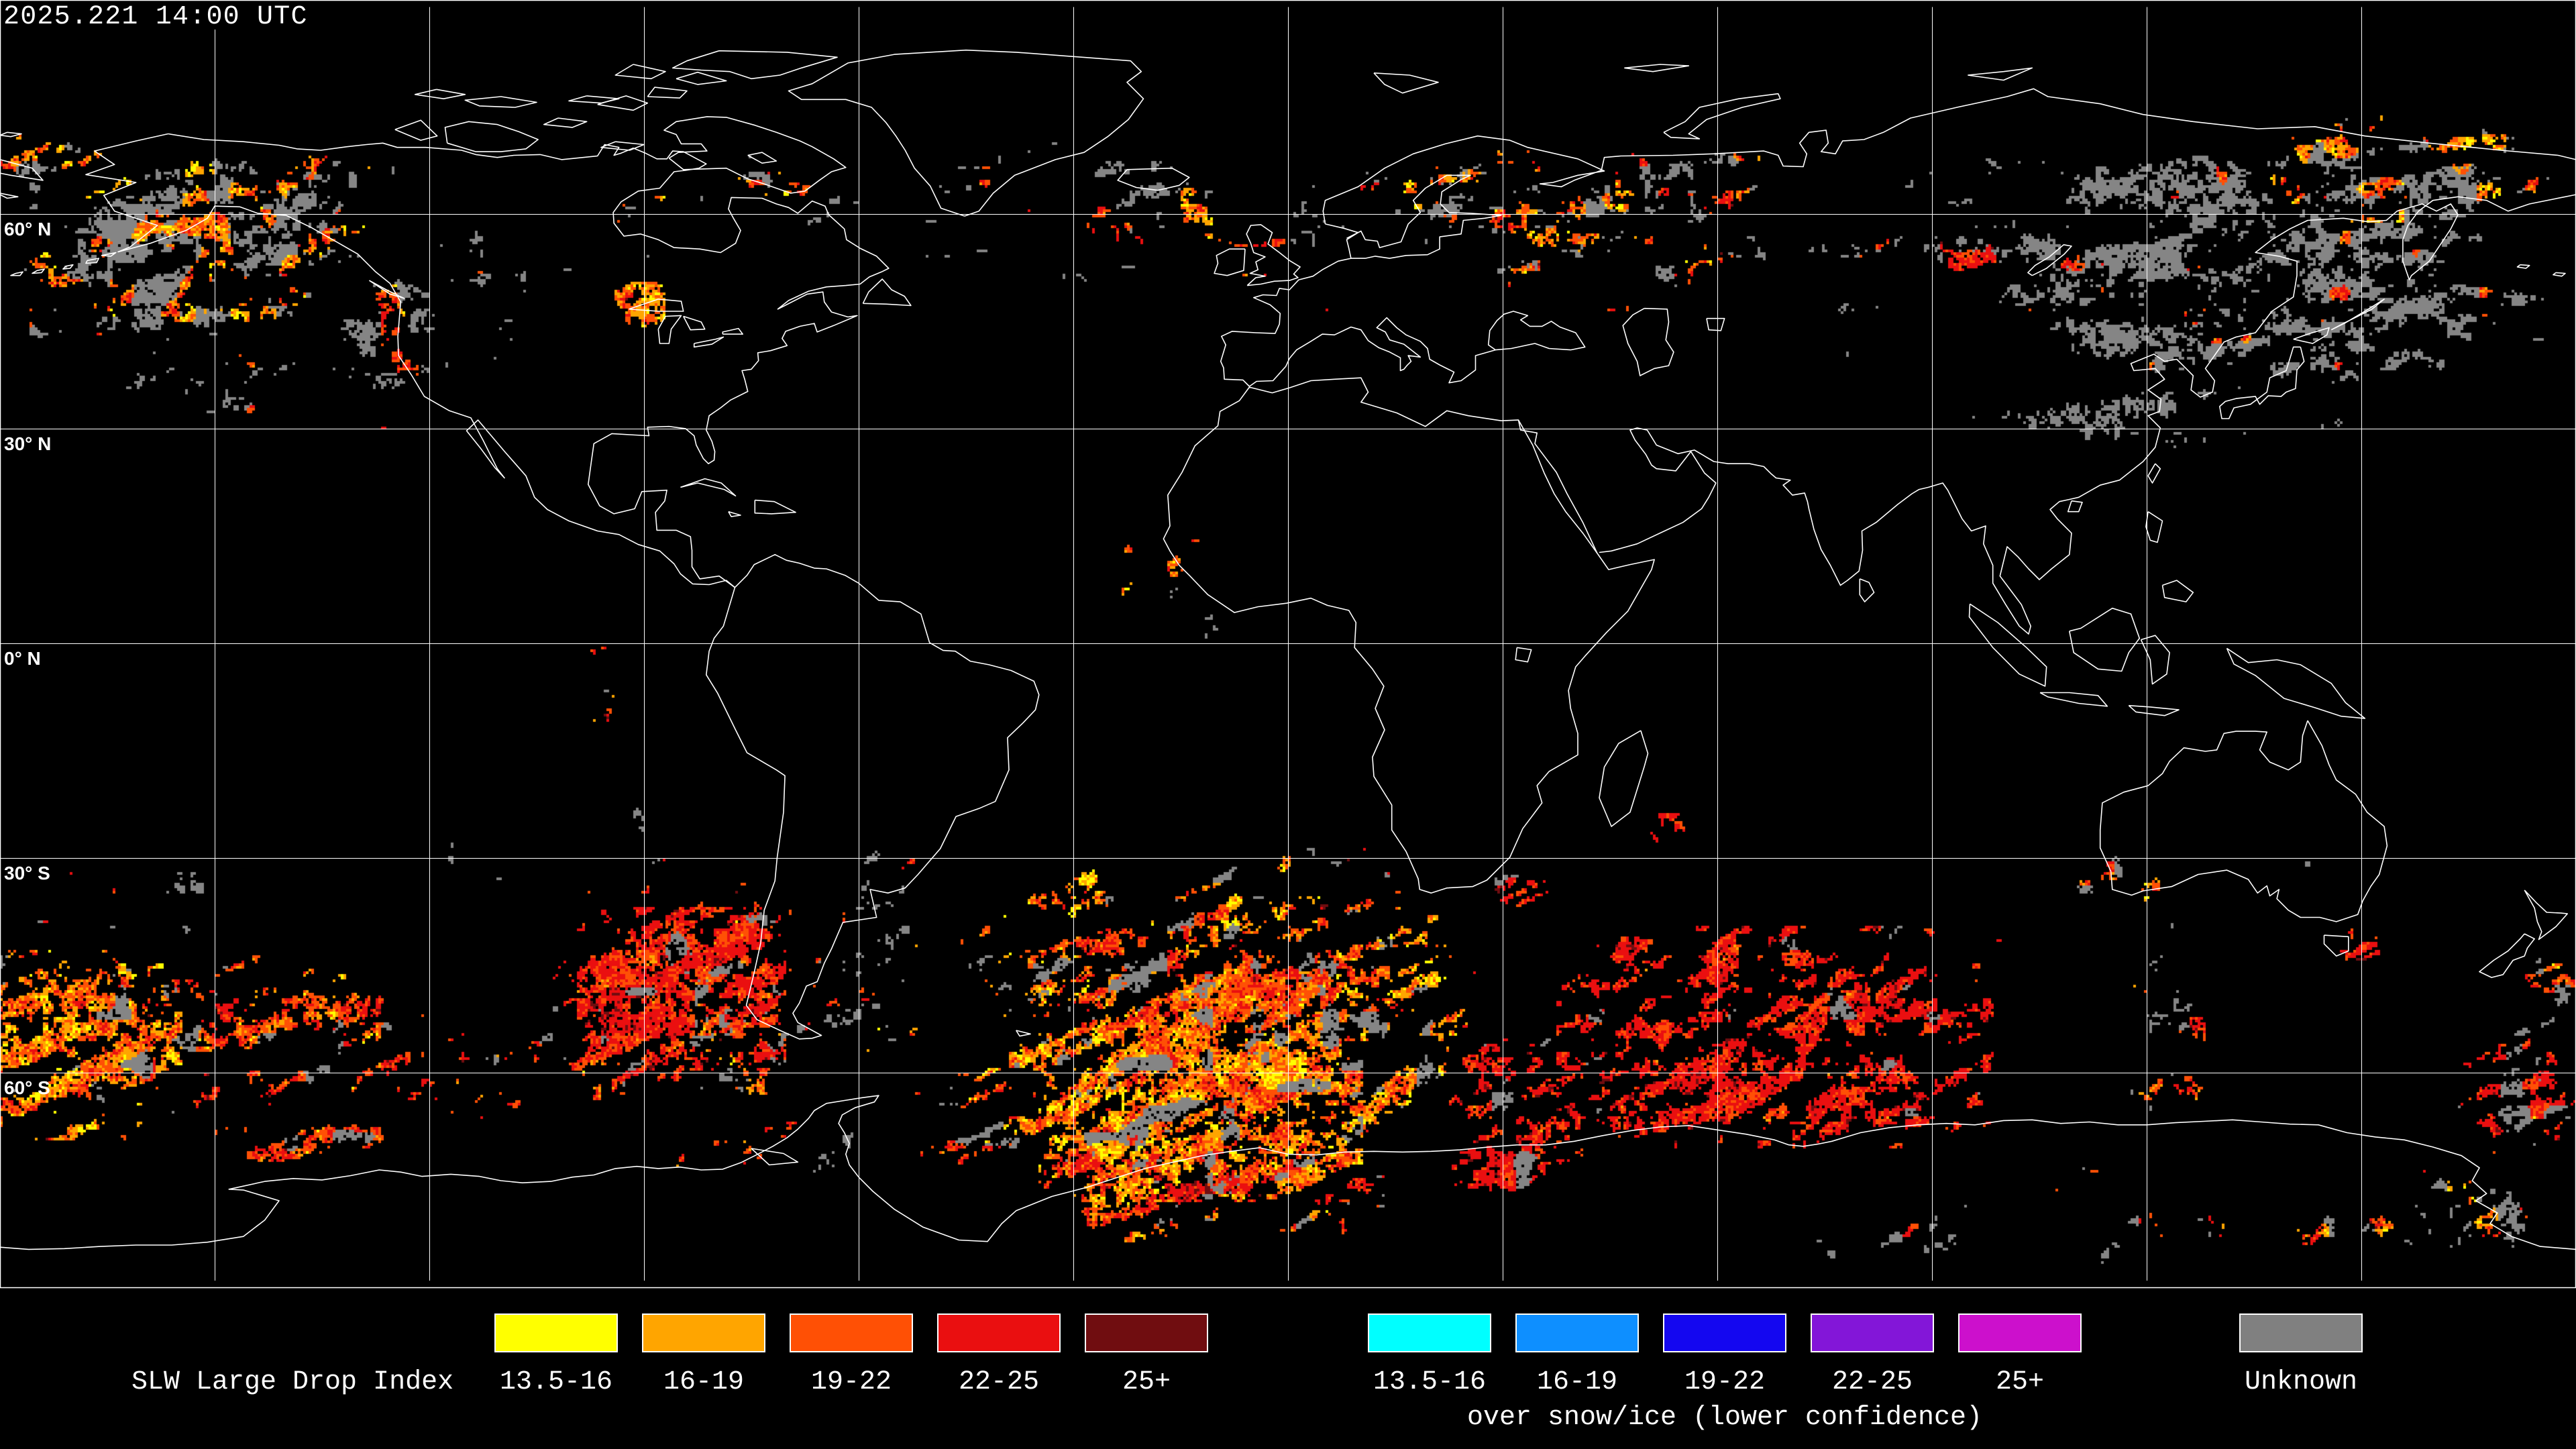 The image size is (2576, 1449). What do you see at coordinates (155, 17) in the screenshot?
I see `svg-text: 2025.221 14:00 UTC` at bounding box center [155, 17].